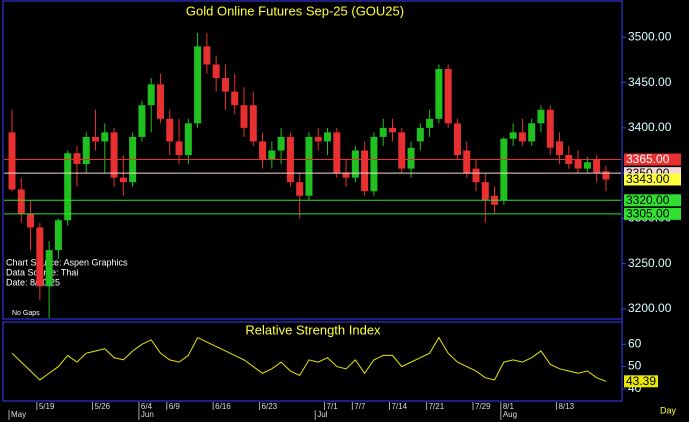 The image size is (689, 422). Describe the element at coordinates (322, 414) in the screenshot. I see `month-label: Jul` at that location.